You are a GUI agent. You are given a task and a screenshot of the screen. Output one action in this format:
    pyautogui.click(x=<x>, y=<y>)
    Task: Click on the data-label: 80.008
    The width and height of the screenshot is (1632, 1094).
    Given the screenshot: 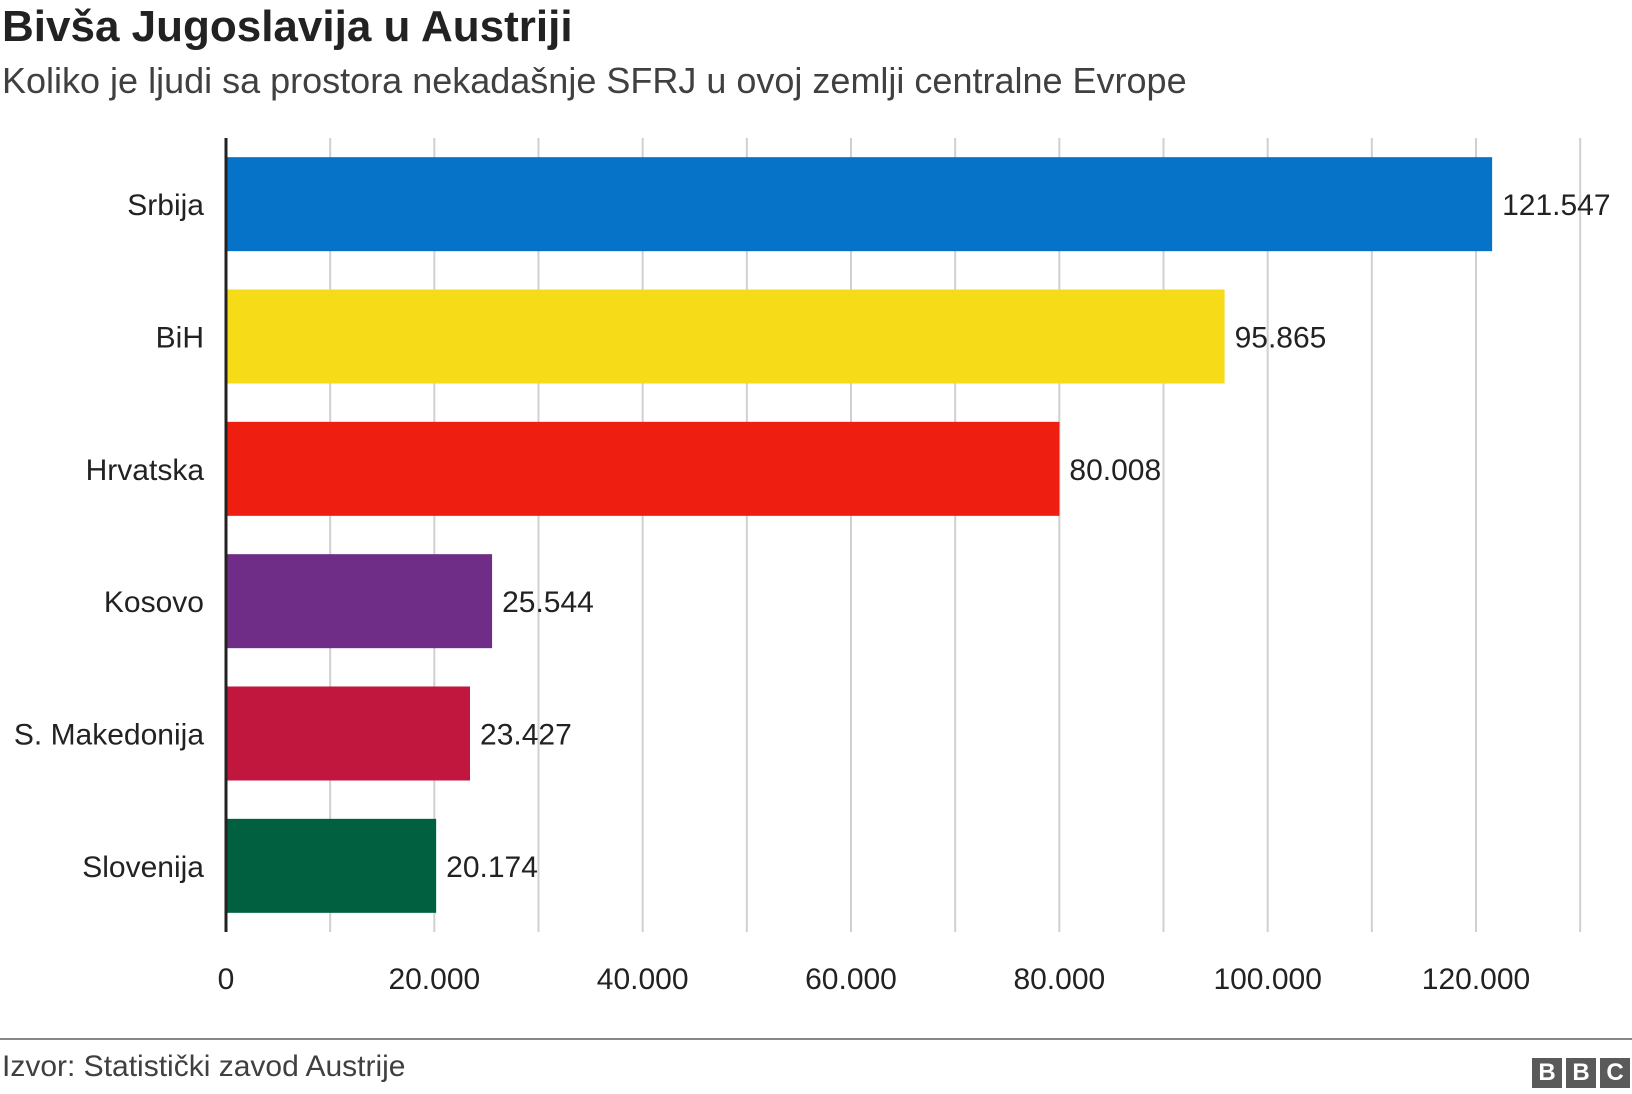 What is the action you would take?
    pyautogui.click(x=1115, y=470)
    